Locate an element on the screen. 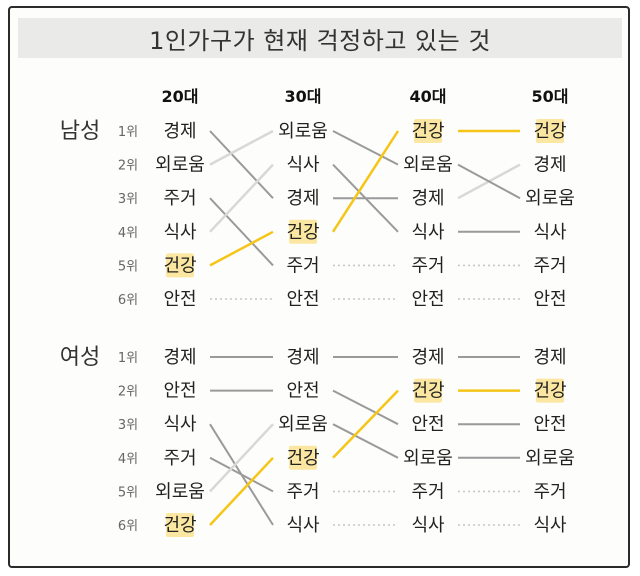 Image resolution: width=640 pixels, height=576 pixels. title-bar: 1인가구가 현재 걱정하고 있는 것 is located at coordinates (320, 38).